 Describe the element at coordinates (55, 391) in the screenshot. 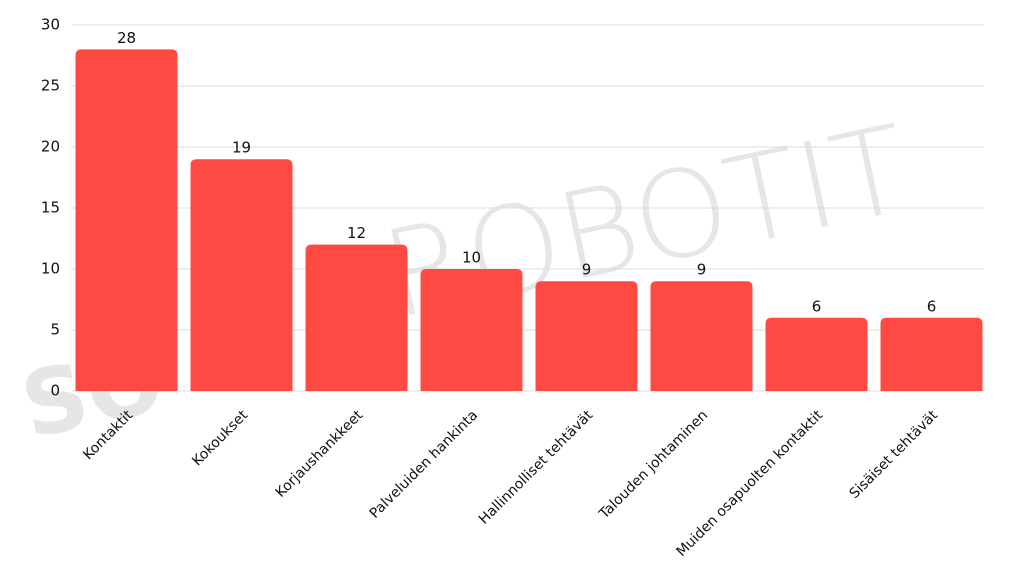

I see `y-tick-label: 0` at that location.